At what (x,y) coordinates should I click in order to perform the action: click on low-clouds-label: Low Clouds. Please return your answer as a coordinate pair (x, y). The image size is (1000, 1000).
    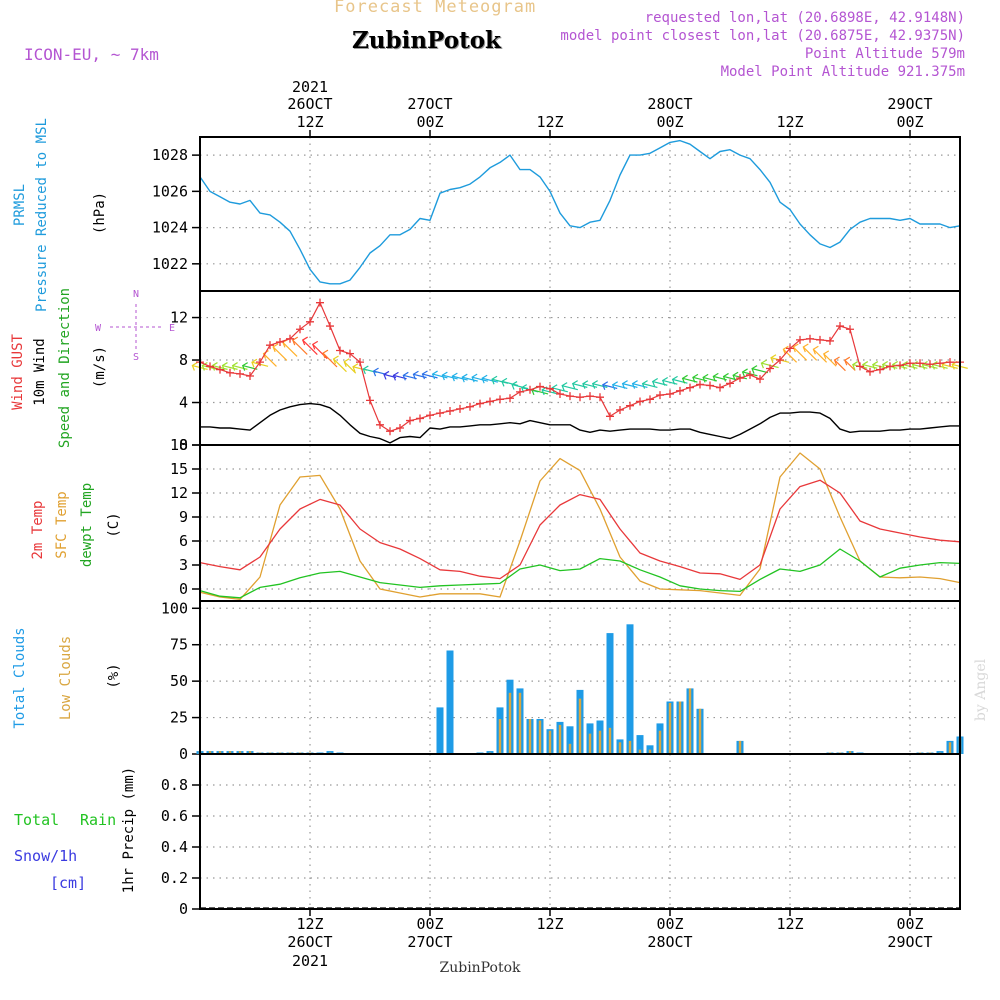
    Looking at the image, I should click on (66, 678).